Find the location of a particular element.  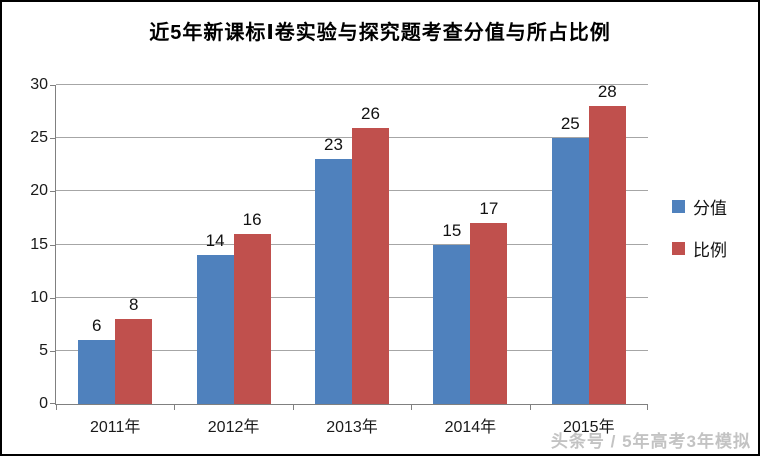

bar-分值-2012年 is located at coordinates (215, 329).